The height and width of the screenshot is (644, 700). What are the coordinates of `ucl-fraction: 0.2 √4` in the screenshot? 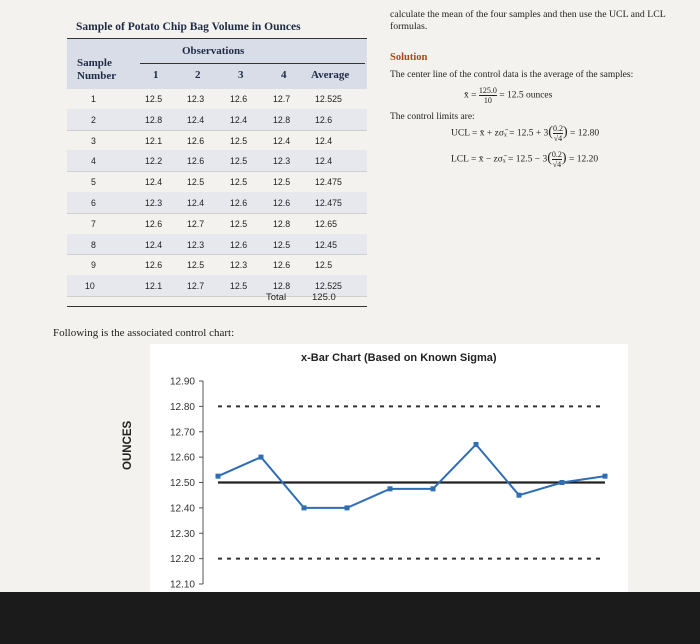 It's located at (557, 133).